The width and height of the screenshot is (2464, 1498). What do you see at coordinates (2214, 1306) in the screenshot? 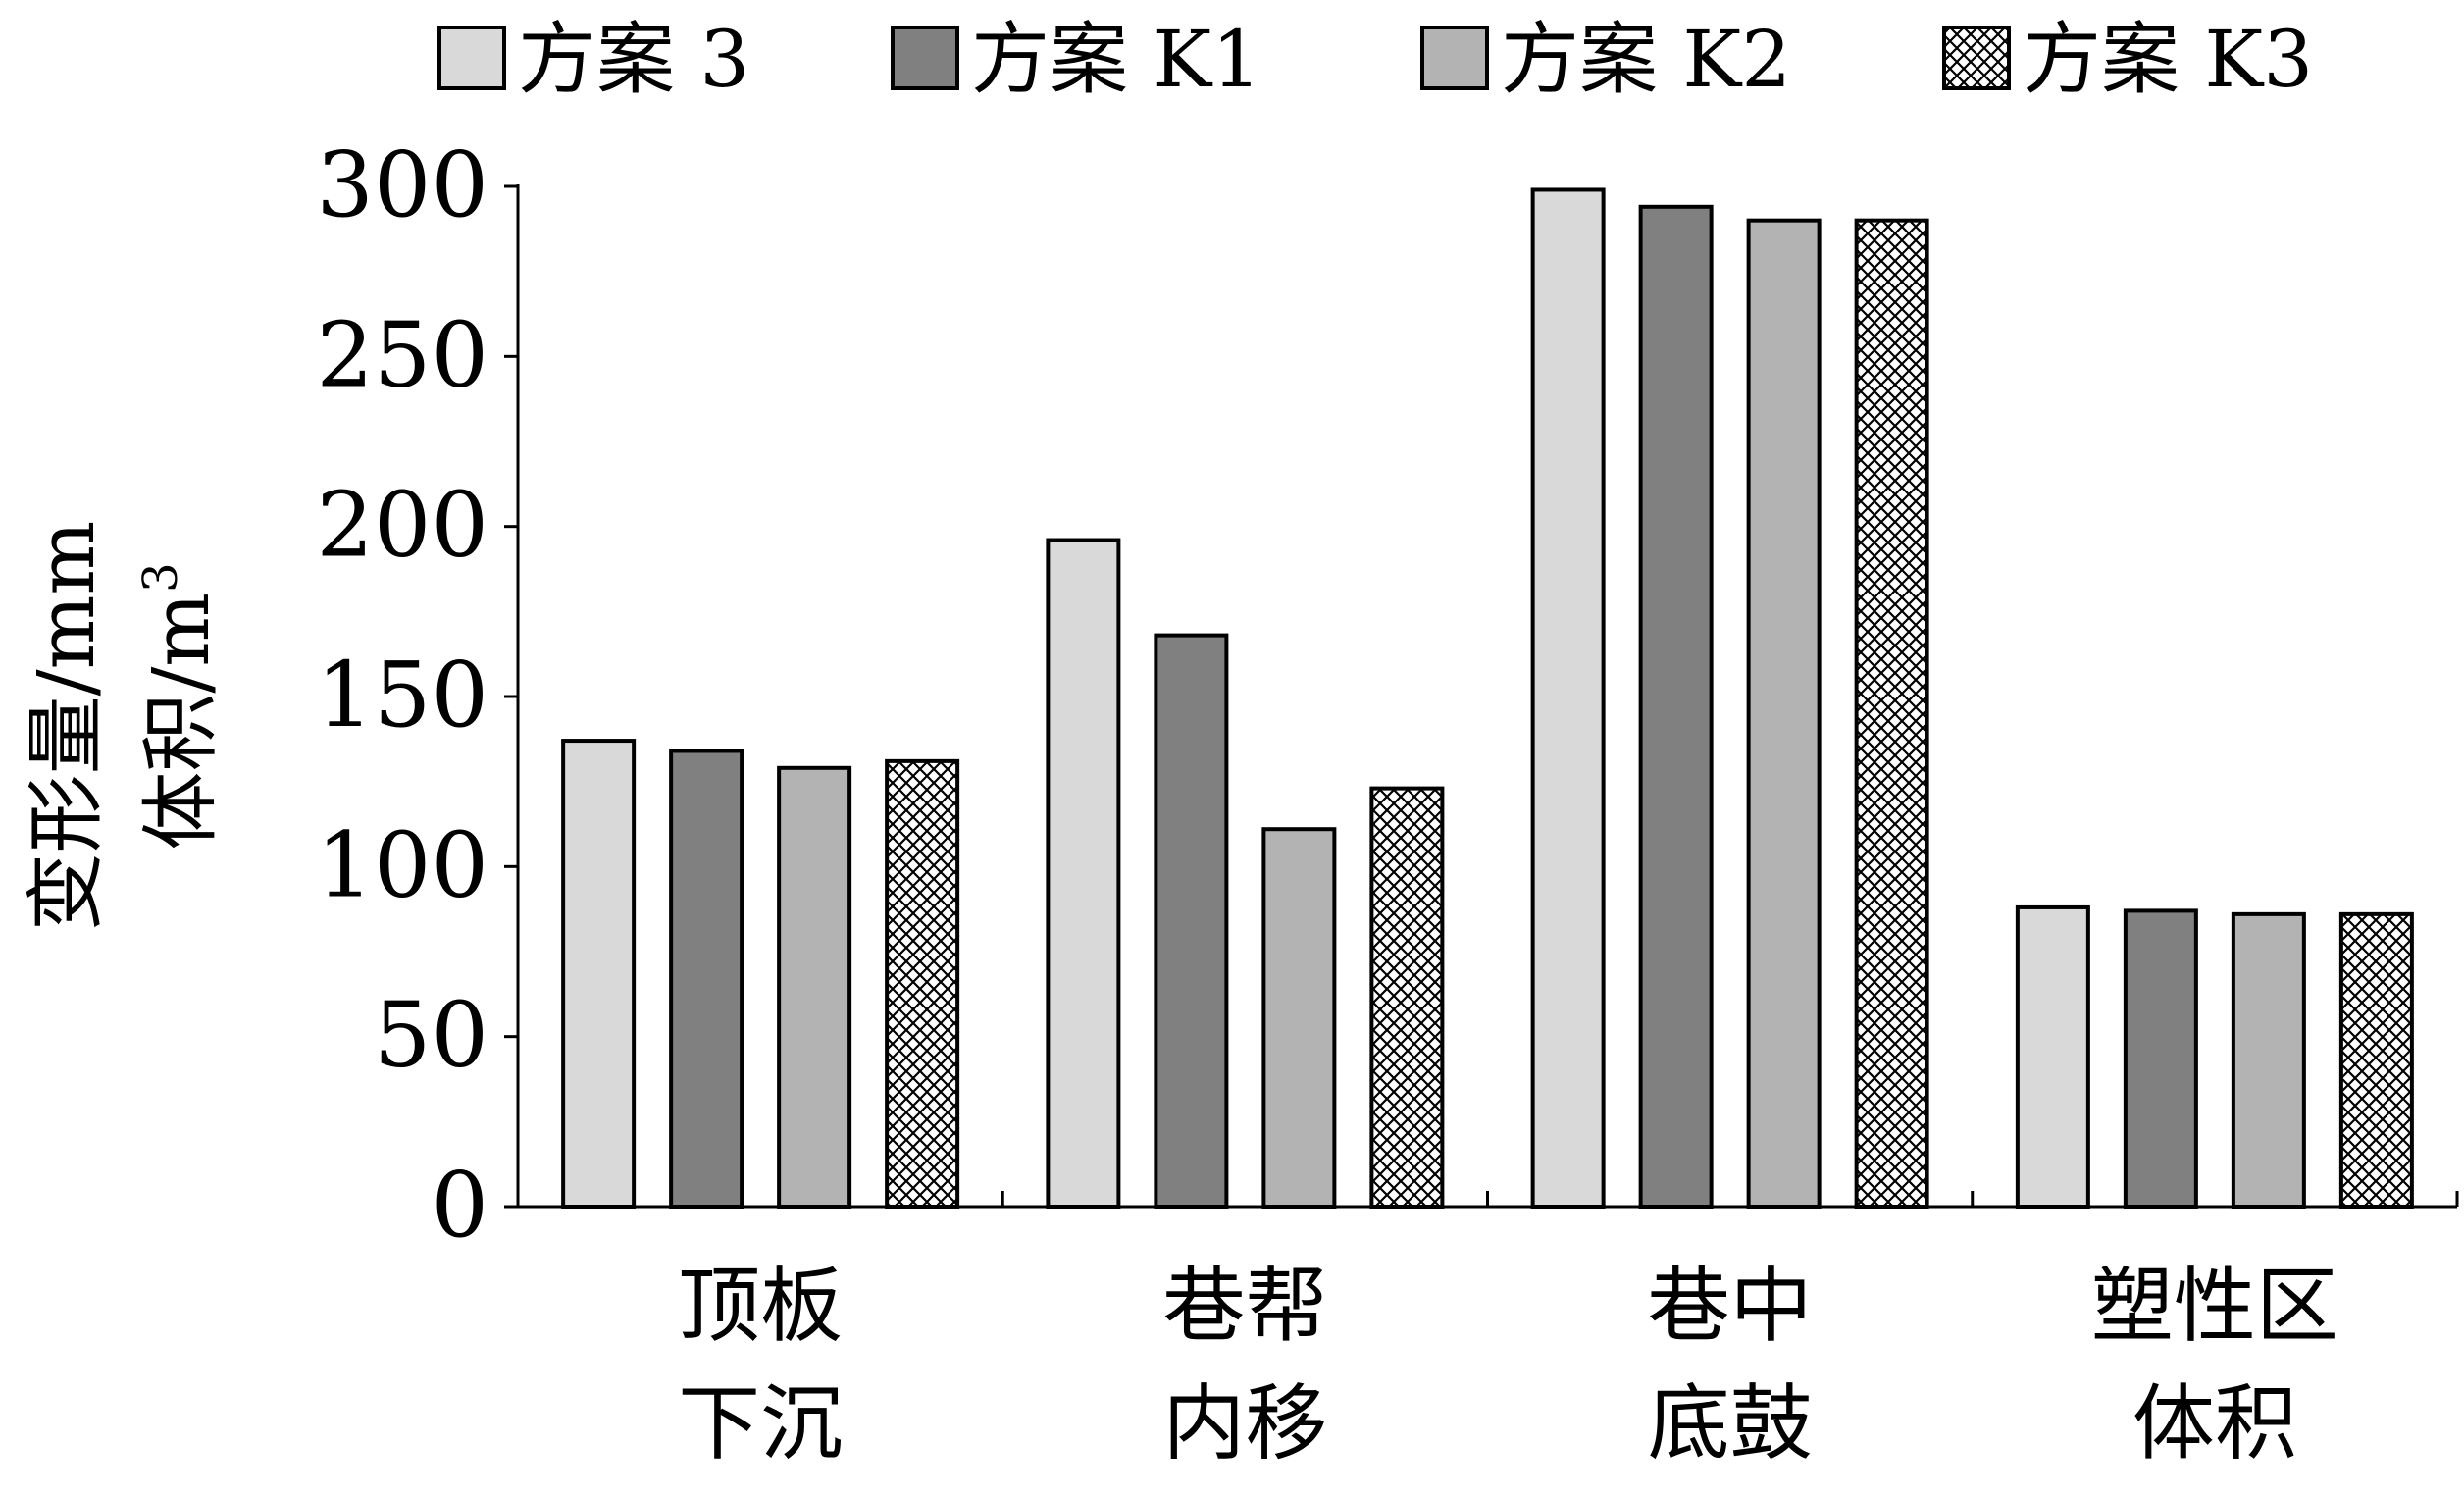
I see `x-category-label: 塑性区` at bounding box center [2214, 1306].